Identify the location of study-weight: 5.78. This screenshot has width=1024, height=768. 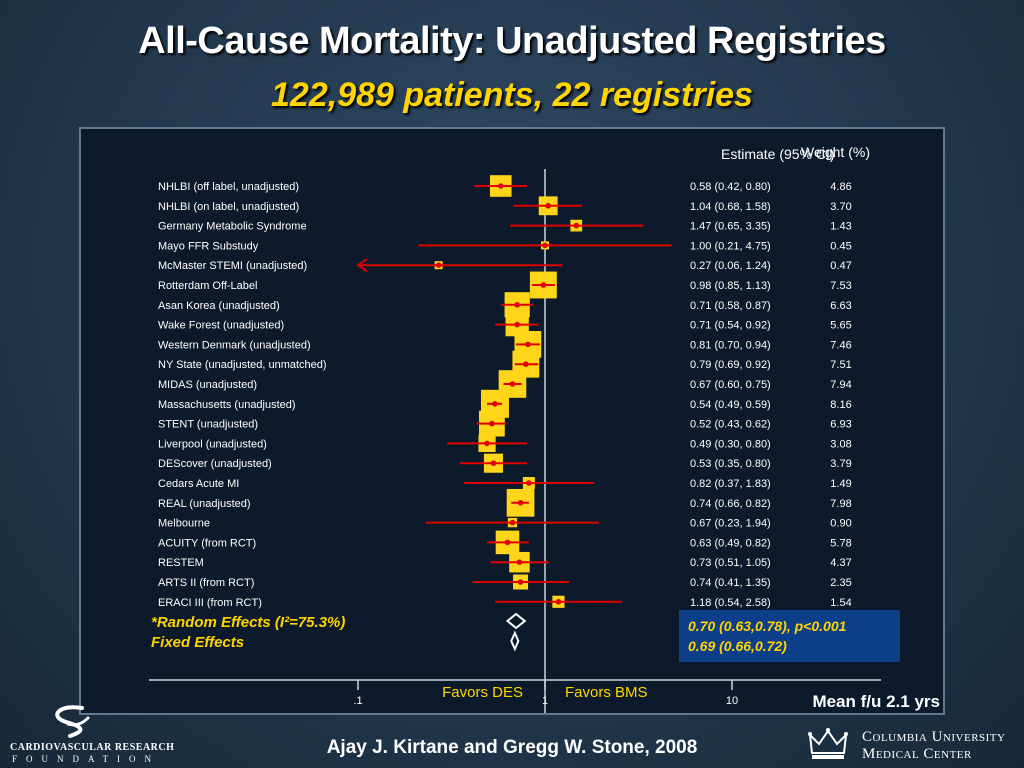
(840, 543).